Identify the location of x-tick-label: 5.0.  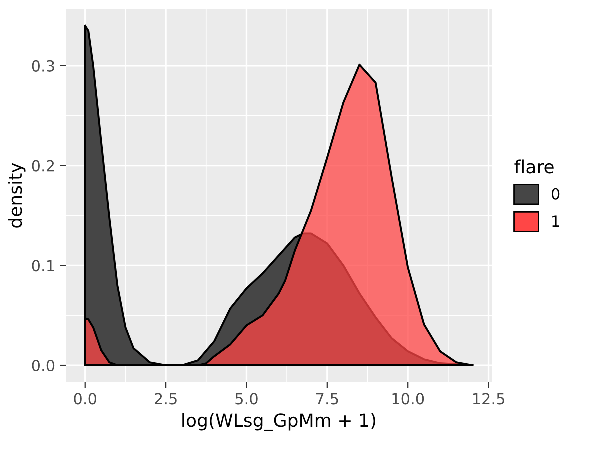
(247, 399).